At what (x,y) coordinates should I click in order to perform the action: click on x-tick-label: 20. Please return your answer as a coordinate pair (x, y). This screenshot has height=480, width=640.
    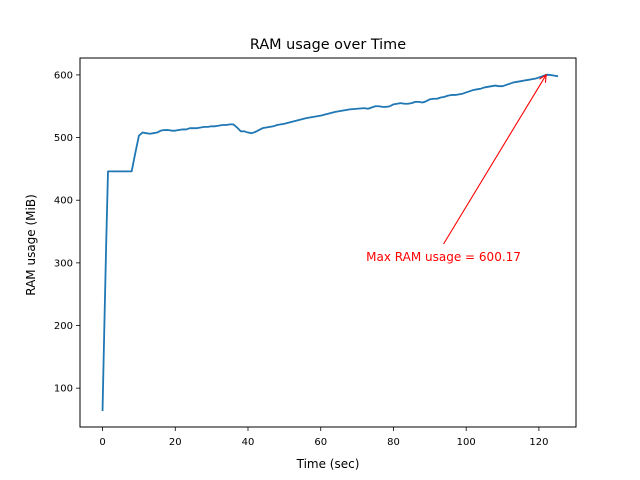
    Looking at the image, I should click on (175, 442).